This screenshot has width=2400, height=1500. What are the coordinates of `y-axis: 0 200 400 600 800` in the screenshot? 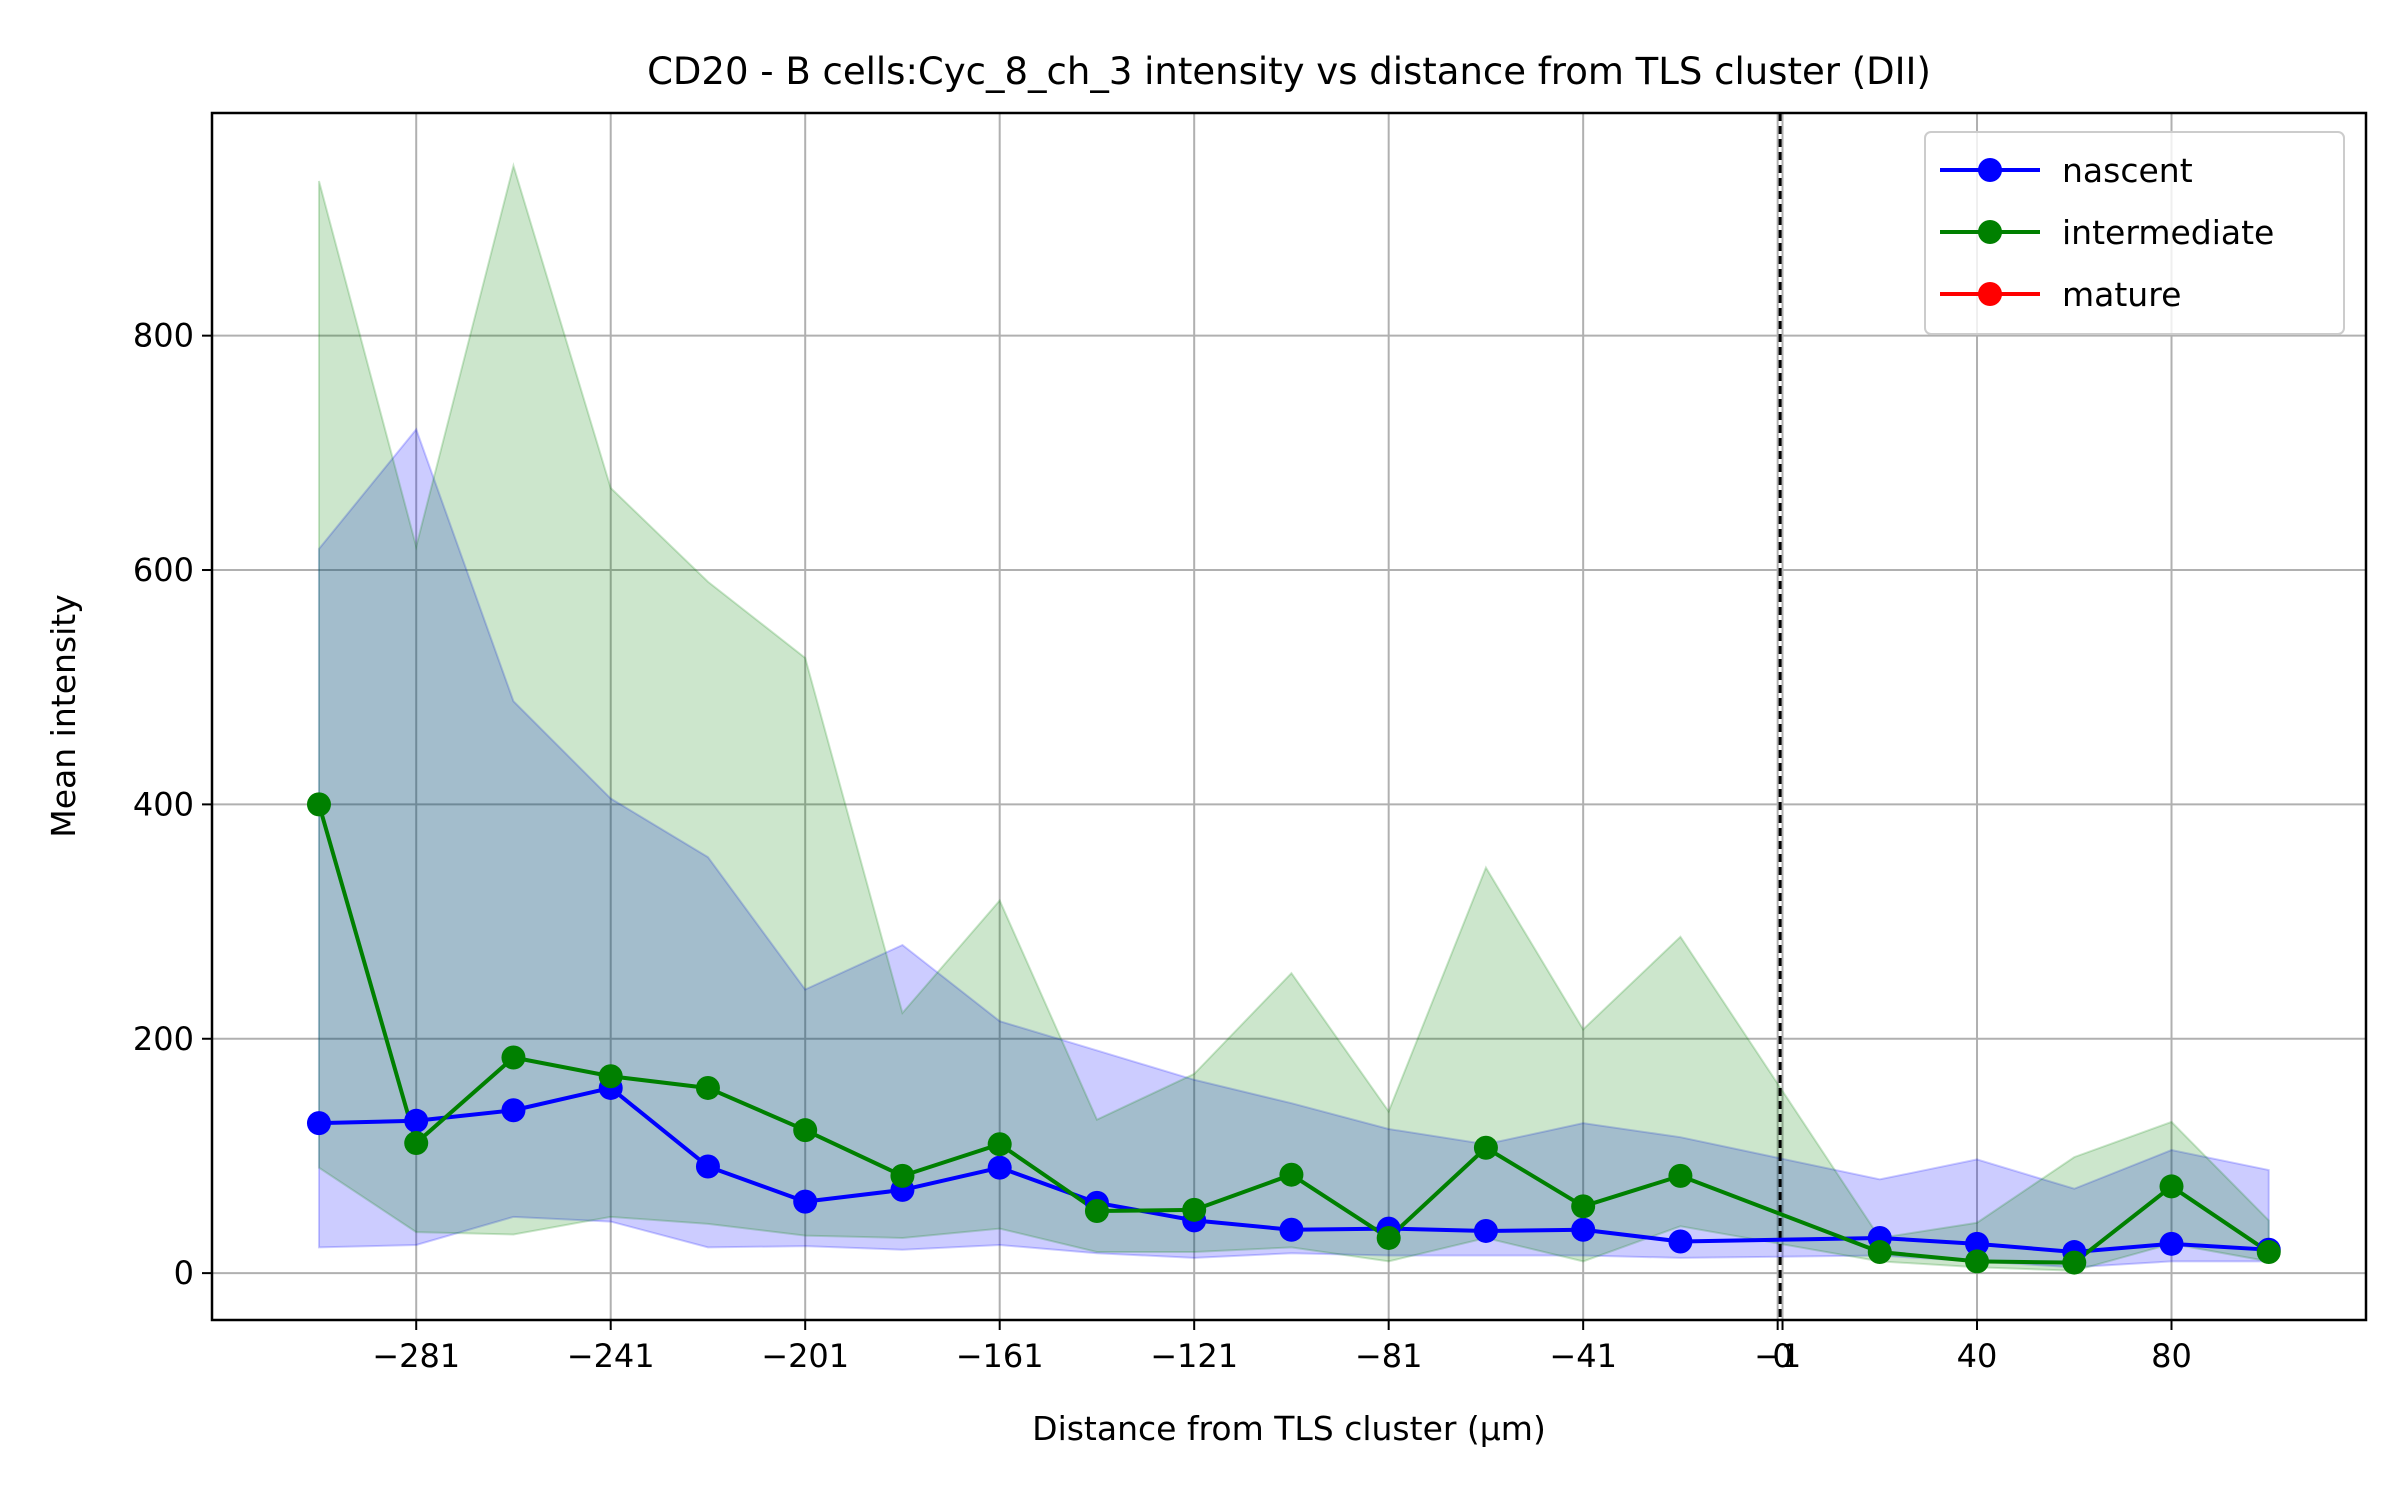 It's located at (172, 804).